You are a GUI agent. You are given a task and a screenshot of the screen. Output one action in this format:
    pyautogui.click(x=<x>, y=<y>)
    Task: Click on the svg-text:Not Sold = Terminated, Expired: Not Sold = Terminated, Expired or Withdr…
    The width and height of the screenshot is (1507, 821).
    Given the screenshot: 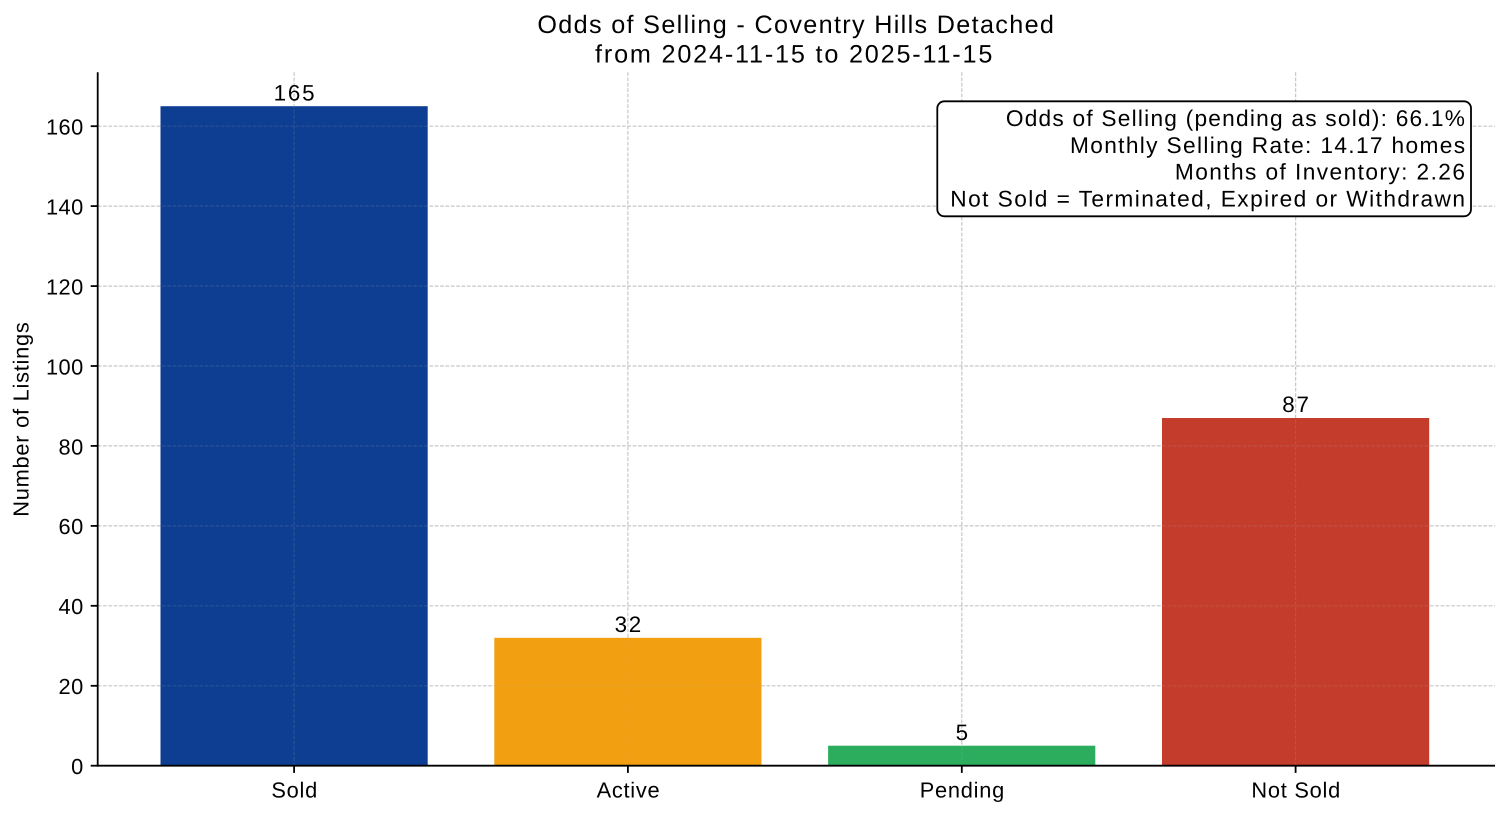 What is the action you would take?
    pyautogui.click(x=1208, y=199)
    